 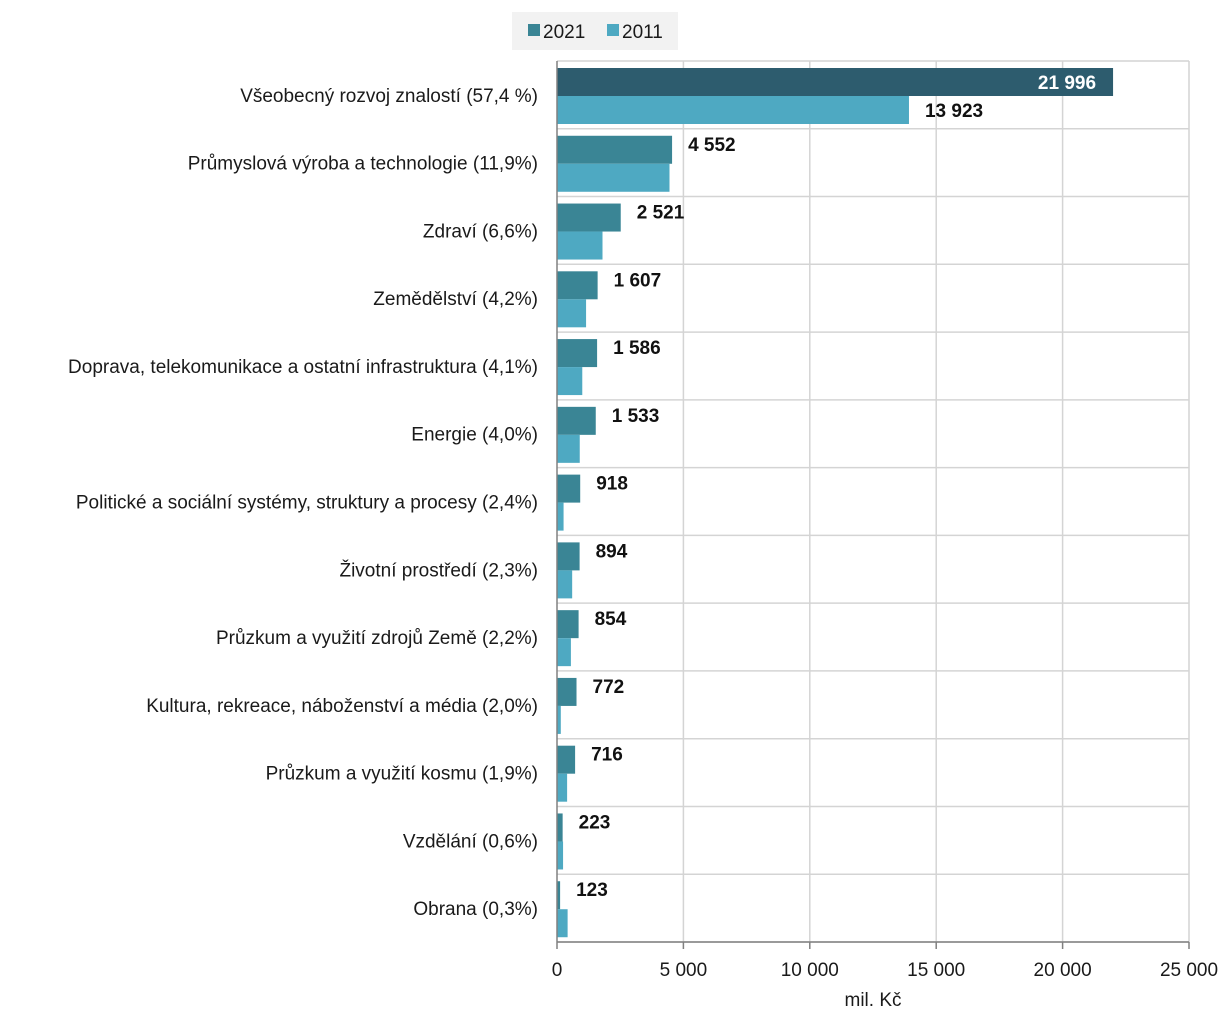 What do you see at coordinates (637, 348) in the screenshot?
I see `value-label-2021: 1 586` at bounding box center [637, 348].